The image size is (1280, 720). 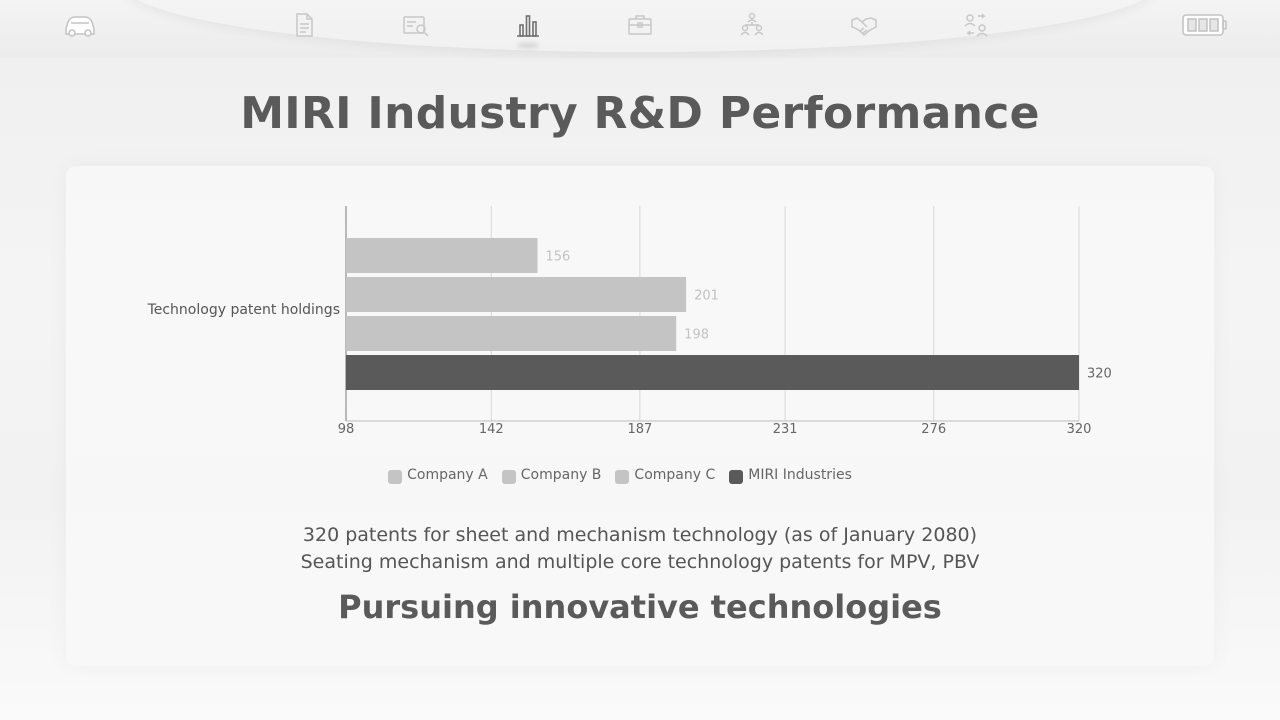 I want to click on battery-icon, so click(x=1204, y=25).